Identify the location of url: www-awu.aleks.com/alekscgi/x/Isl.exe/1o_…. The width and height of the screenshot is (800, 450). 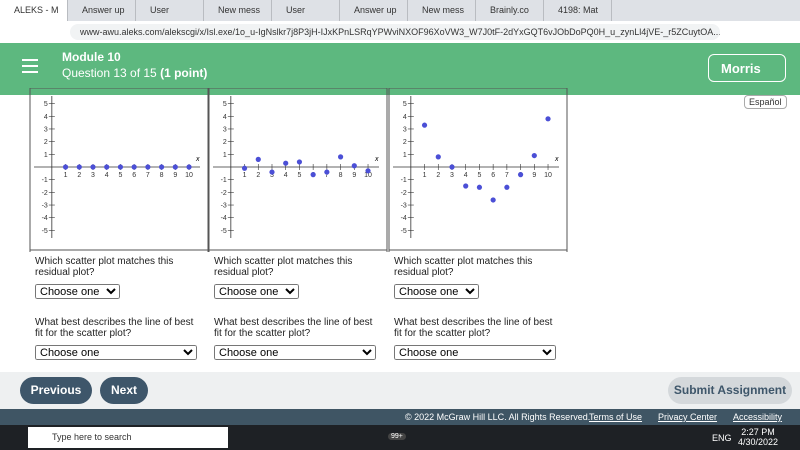
(395, 32).